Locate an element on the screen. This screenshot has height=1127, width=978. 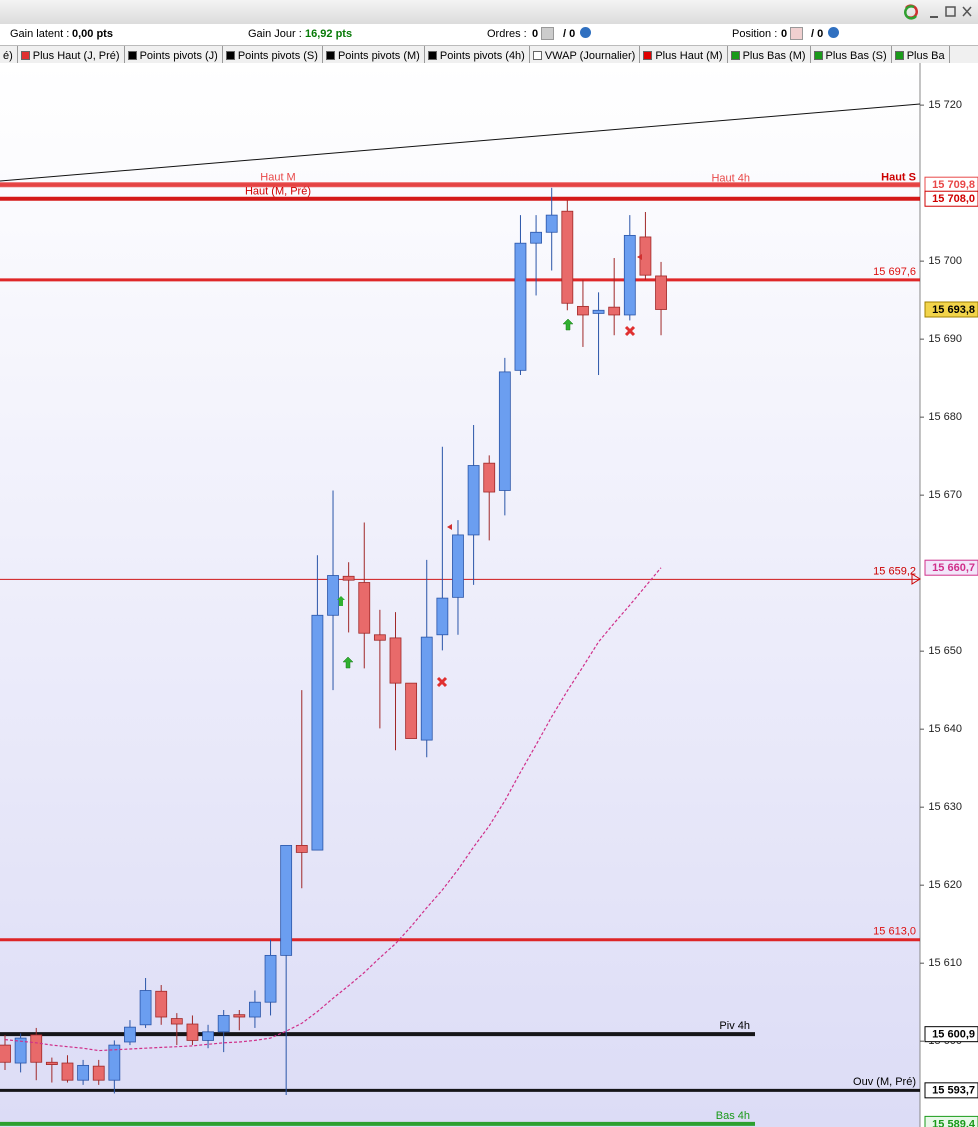
legend-label: Plus Ba is located at coordinates (925, 55).